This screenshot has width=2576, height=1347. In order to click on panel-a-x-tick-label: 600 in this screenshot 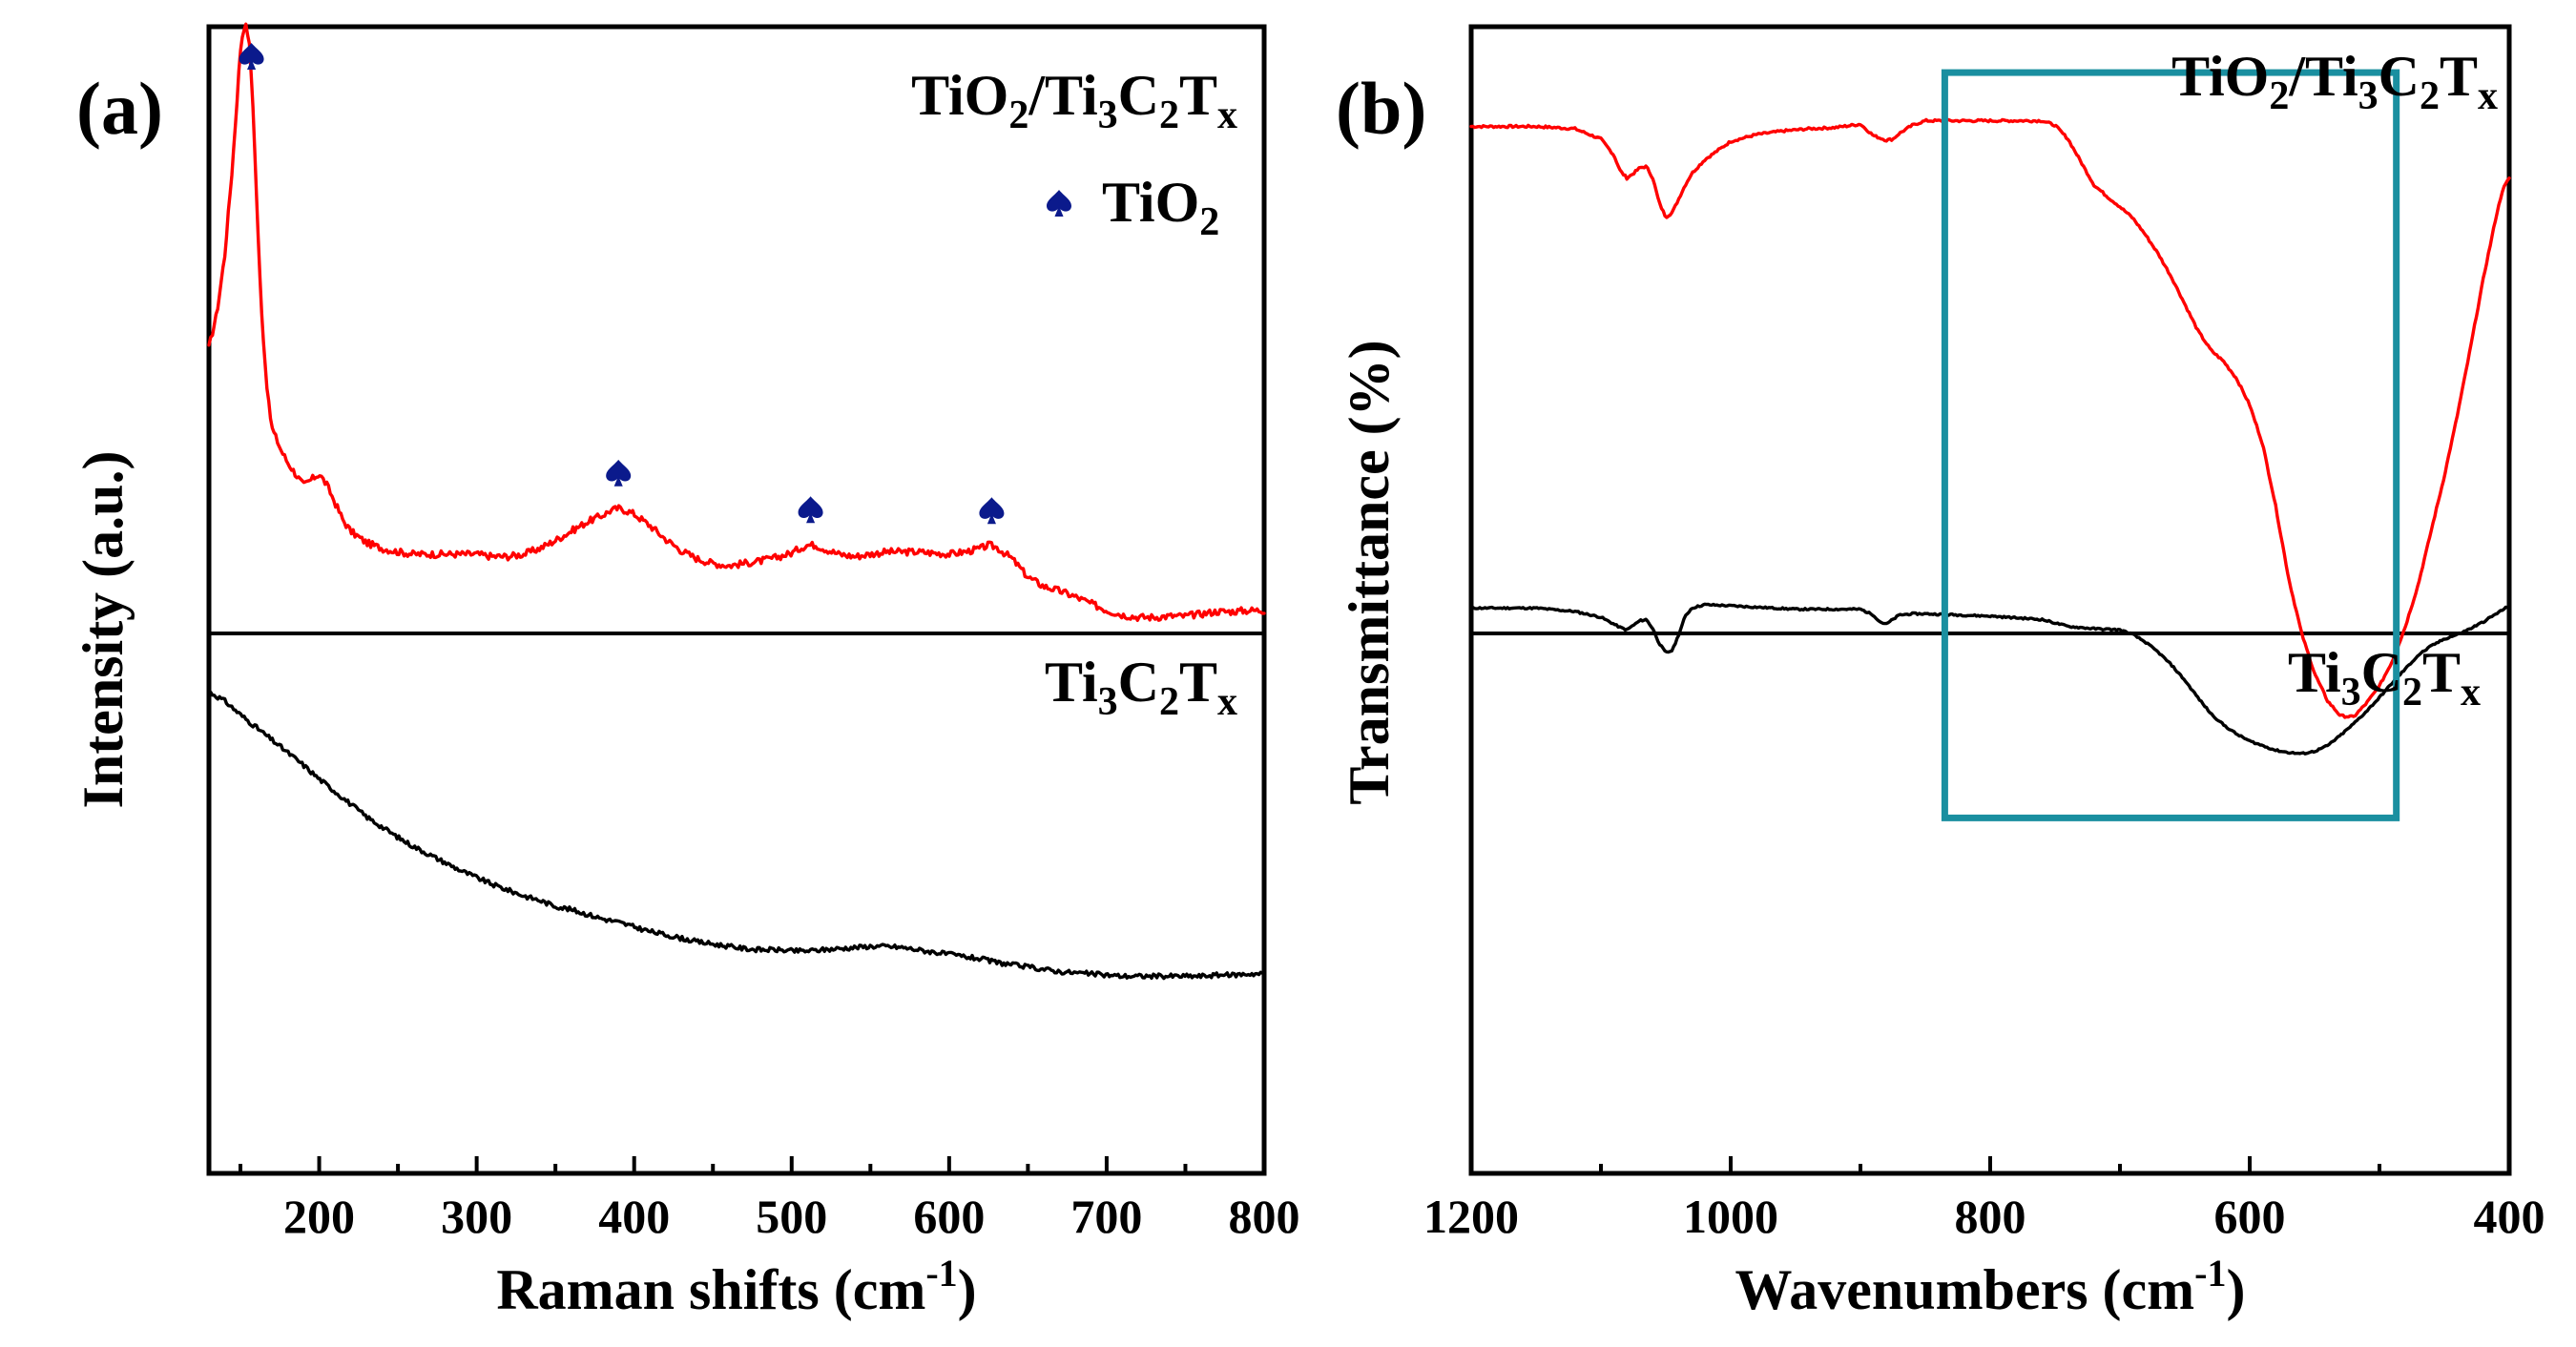, I will do `click(949, 1216)`.